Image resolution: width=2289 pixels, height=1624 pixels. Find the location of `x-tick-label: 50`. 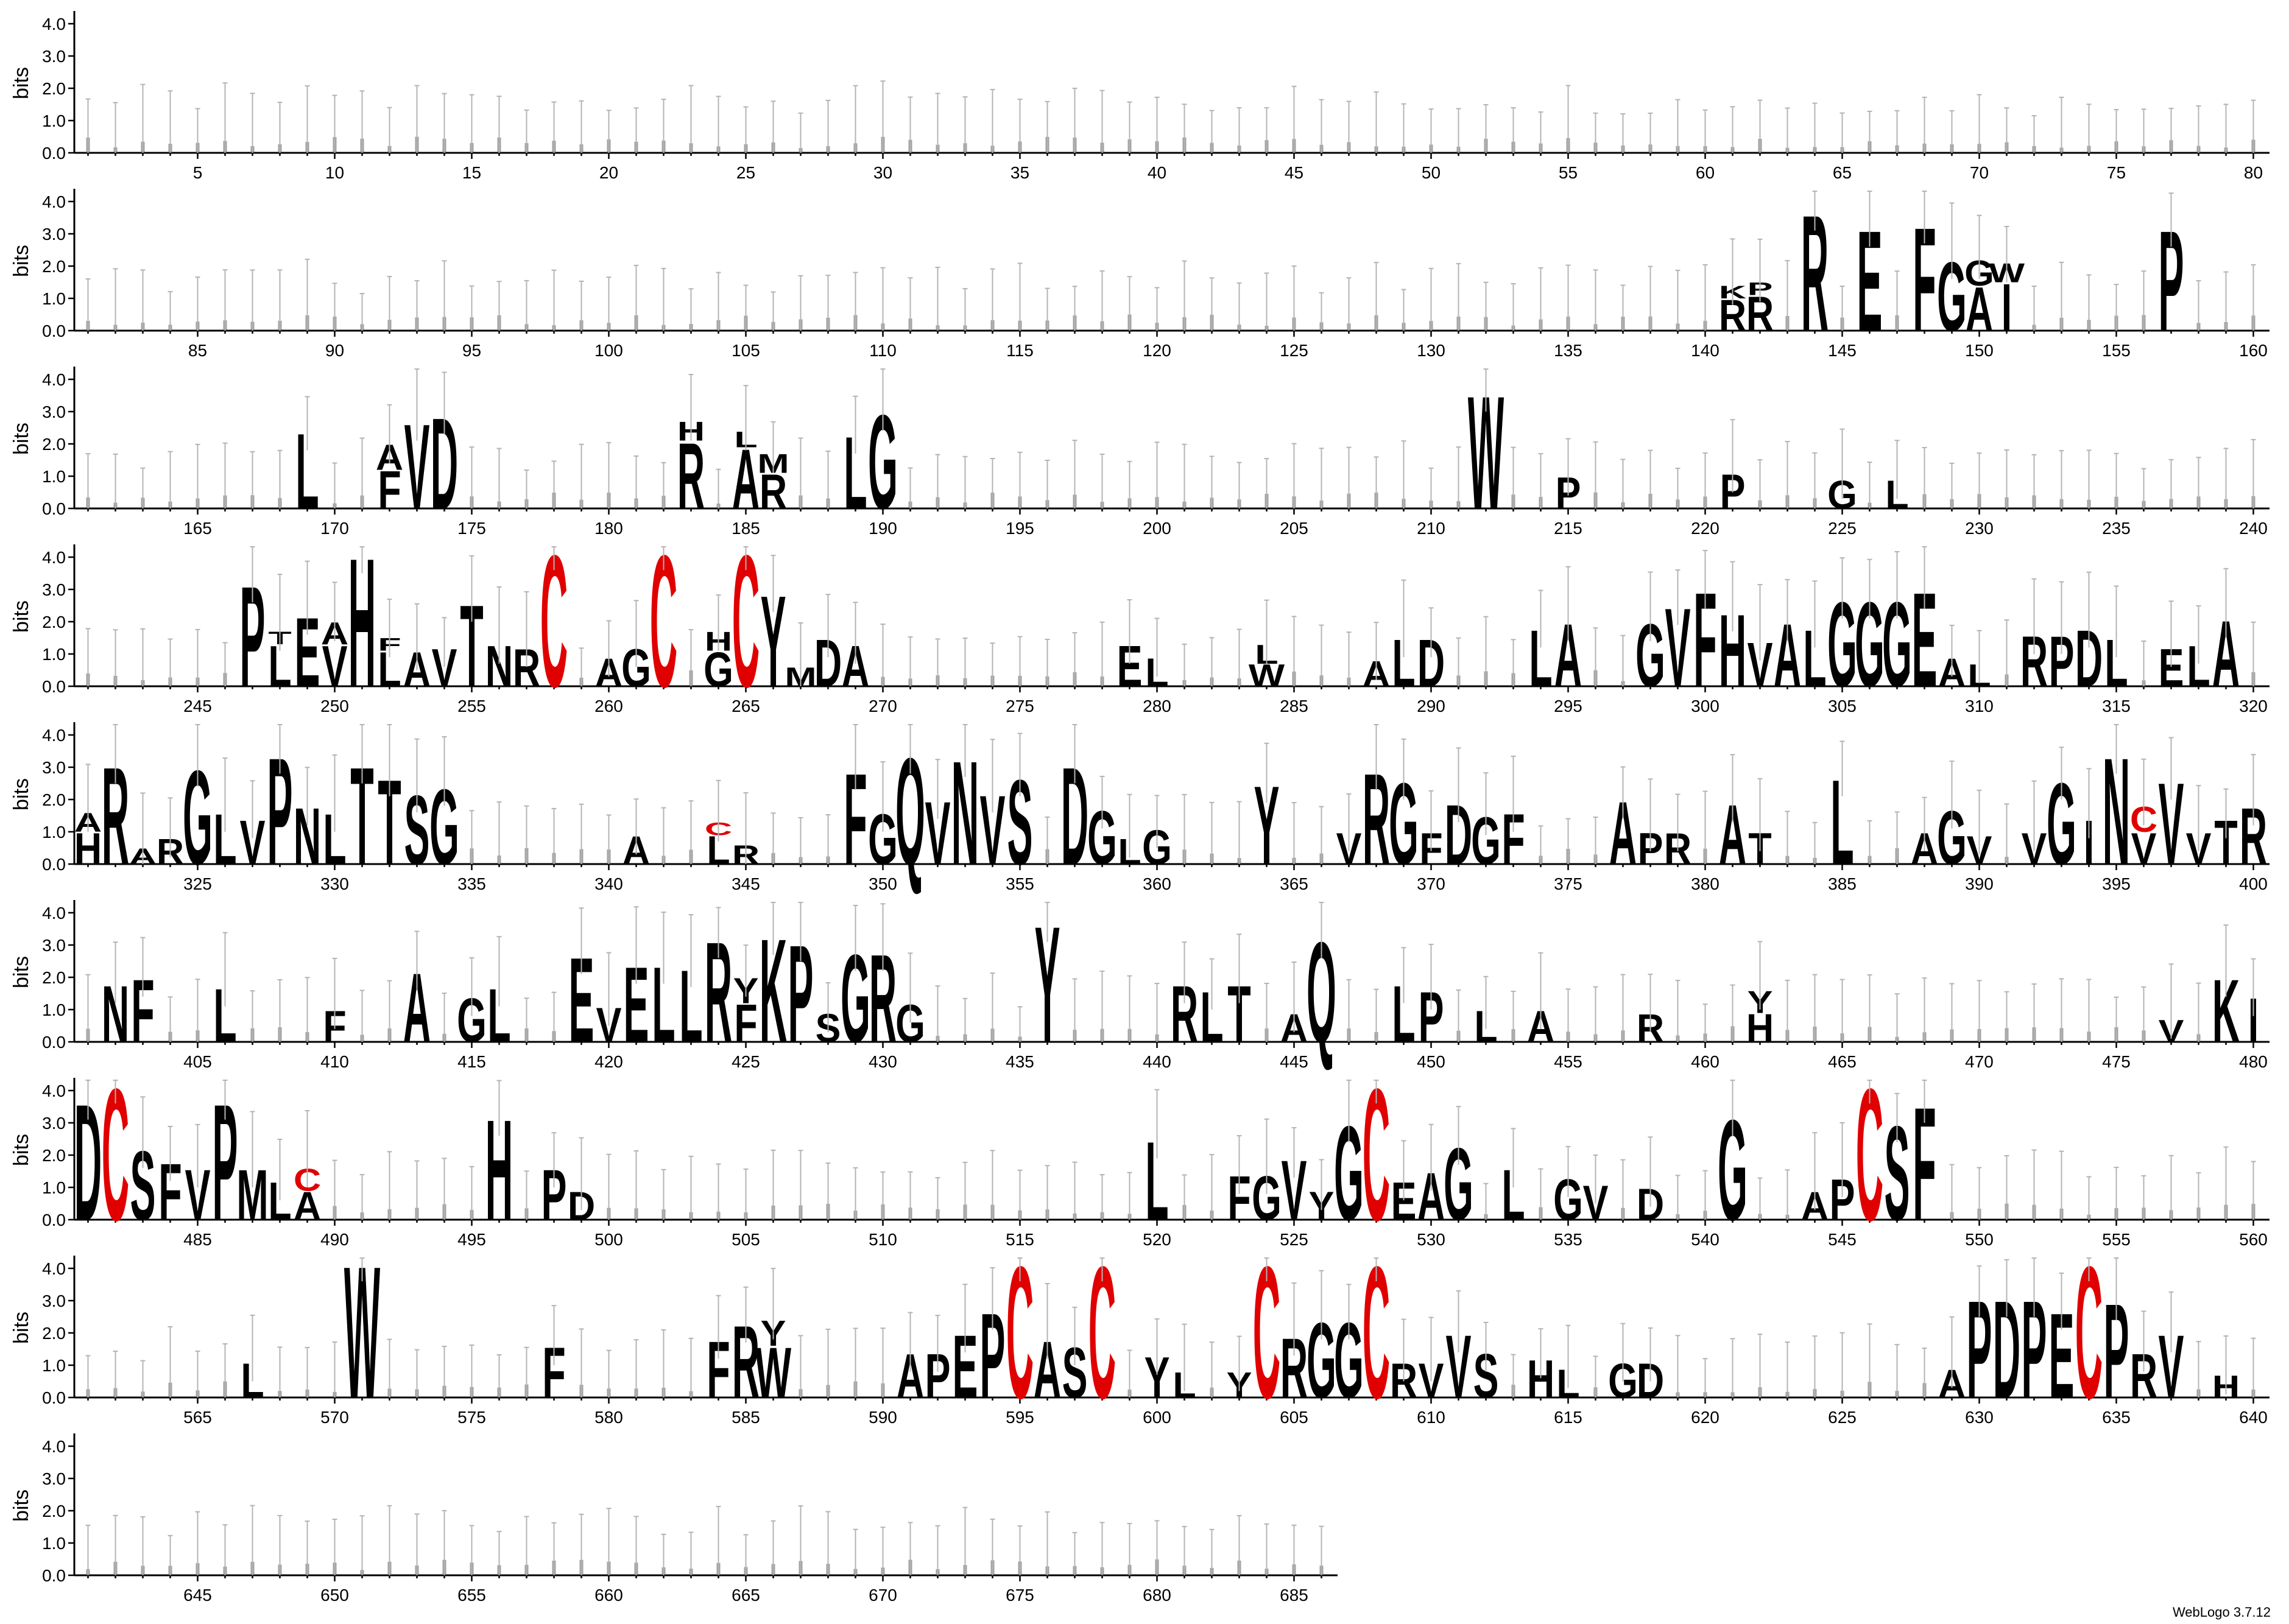

x-tick-label: 50 is located at coordinates (1431, 172).